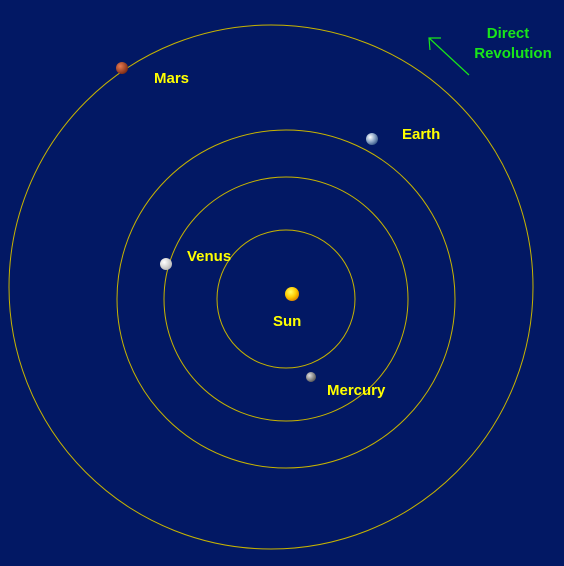 This screenshot has width=564, height=566. I want to click on direction-indicator: Direct Revolution, so click(490, 50).